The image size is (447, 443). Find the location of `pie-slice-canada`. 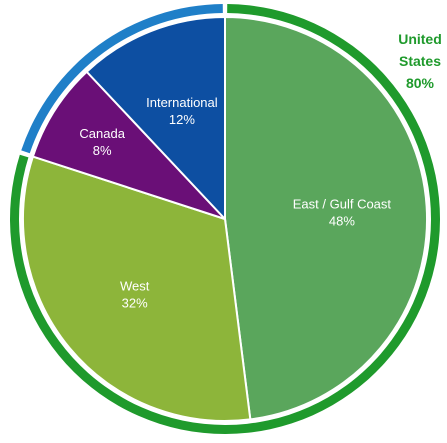

pie-slice-canada is located at coordinates (128, 145).